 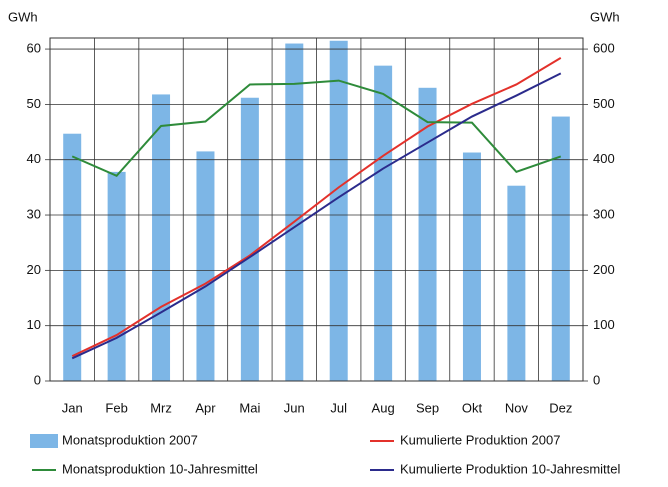 What do you see at coordinates (605, 16) in the screenshot?
I see `y2-axis-label: GWh` at bounding box center [605, 16].